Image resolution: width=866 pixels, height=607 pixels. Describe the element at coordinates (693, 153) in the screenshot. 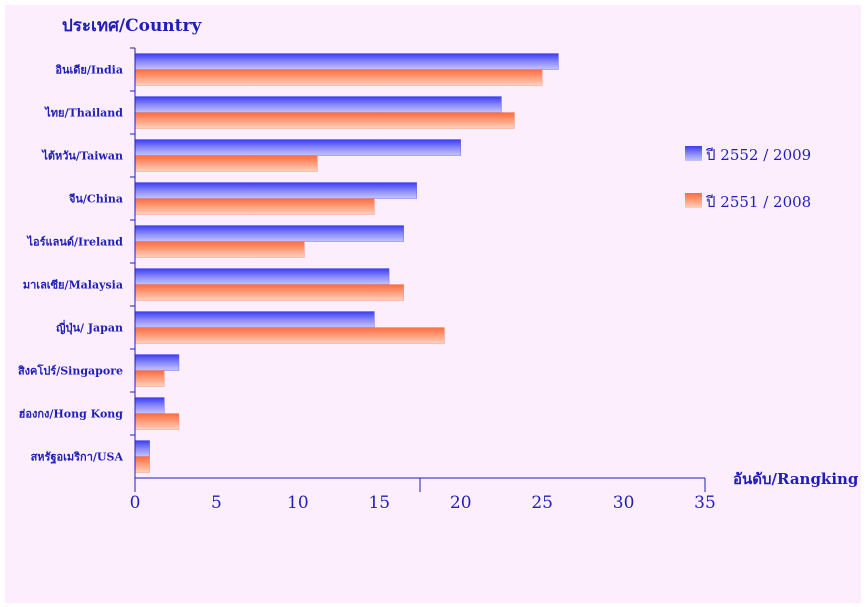

I see `legend-swatch-2009` at that location.